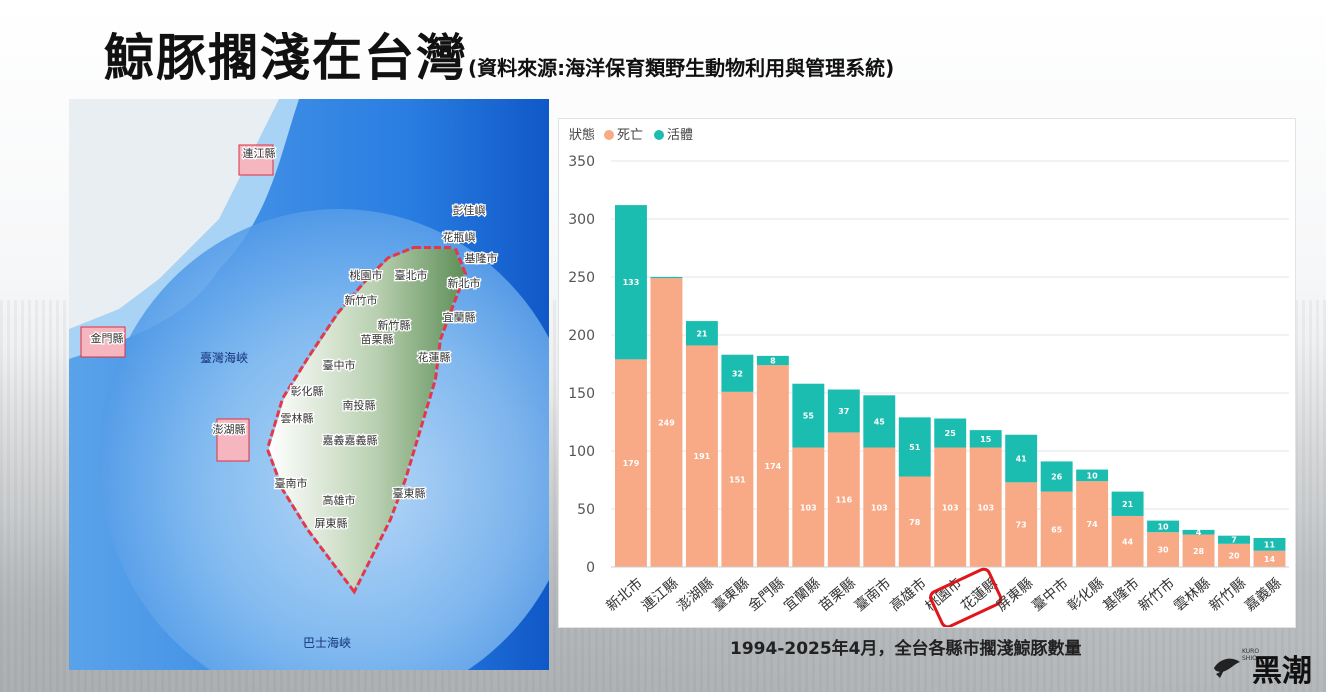 Image resolution: width=1326 pixels, height=692 pixels. Describe the element at coordinates (459, 237) in the screenshot. I see `map-label: 花瓶嶼` at that location.